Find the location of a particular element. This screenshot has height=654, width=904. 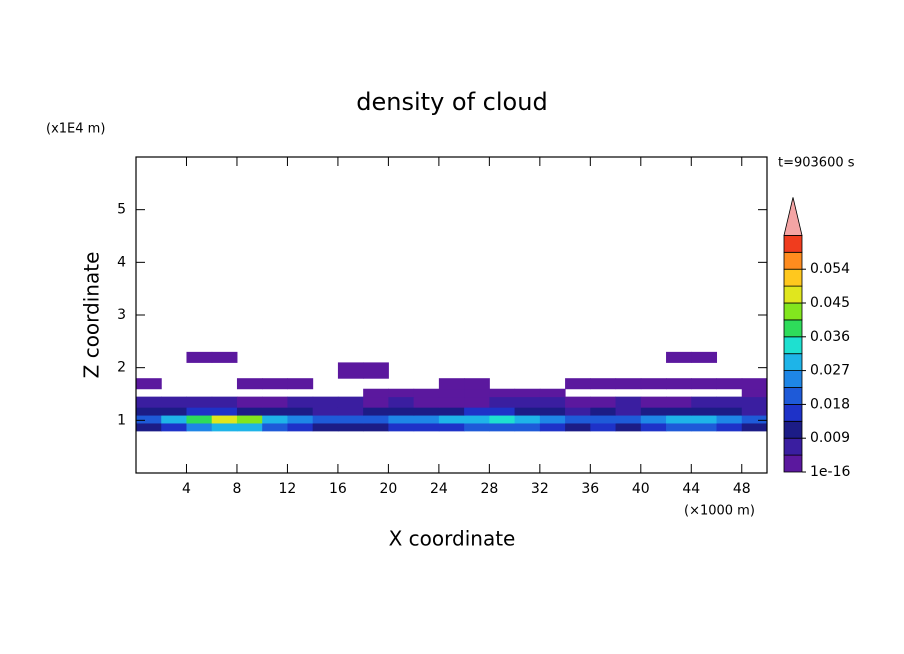

x-tick-label: 48 is located at coordinates (742, 489).